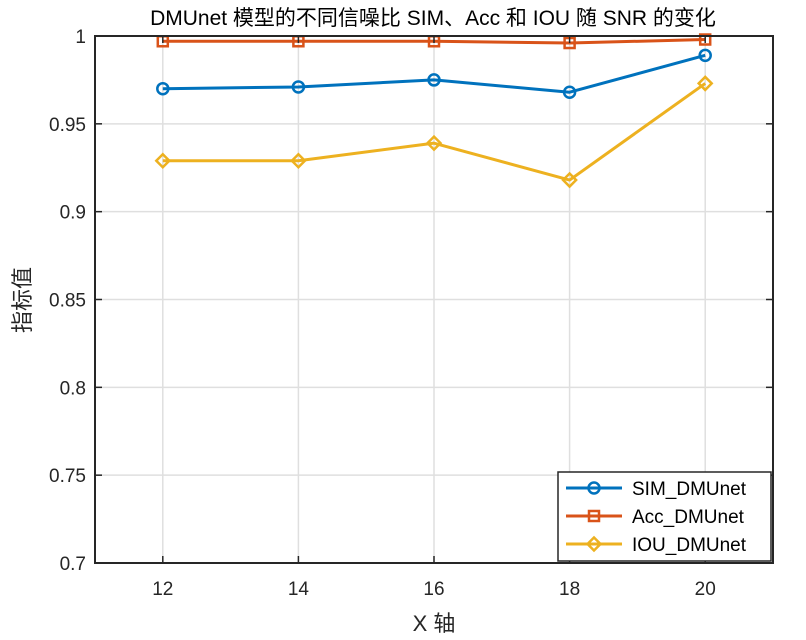 Image resolution: width=806 pixels, height=640 pixels. Describe the element at coordinates (569, 589) in the screenshot. I see `x-tick-label: 18` at that location.